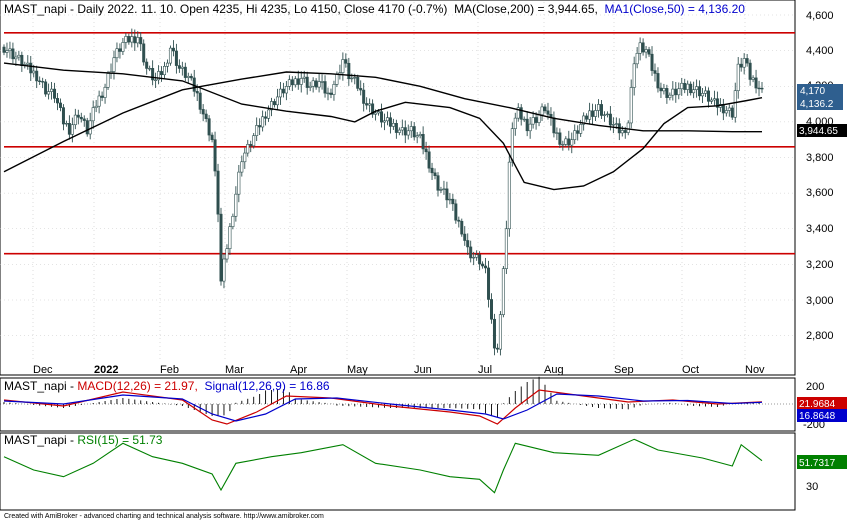 This screenshot has height=520, width=850. Describe the element at coordinates (423, 370) in the screenshot. I see `x-label-jun: Jun` at that location.